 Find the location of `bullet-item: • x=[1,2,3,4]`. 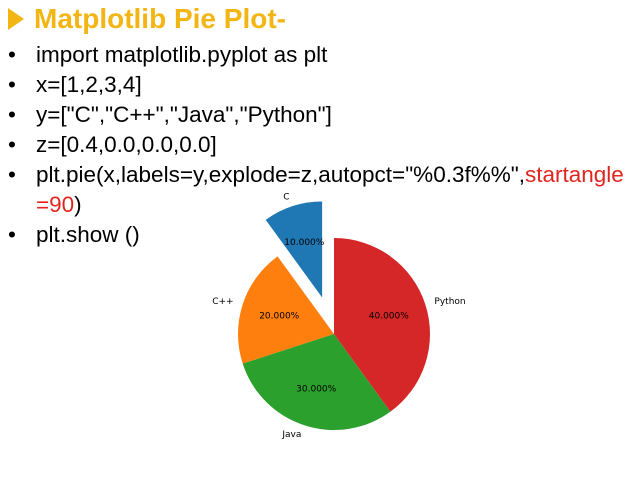

bullet-item: • x=[1,2,3,4] is located at coordinates (320, 85).